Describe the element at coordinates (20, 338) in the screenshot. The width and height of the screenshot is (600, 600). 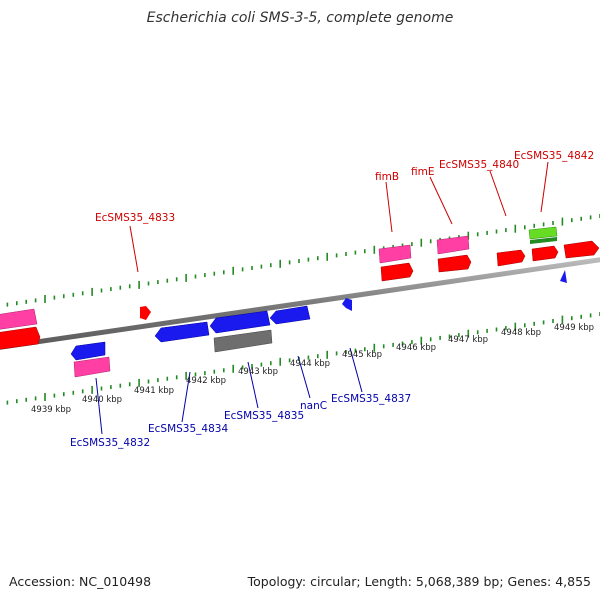
I see `gene-red-left` at that location.